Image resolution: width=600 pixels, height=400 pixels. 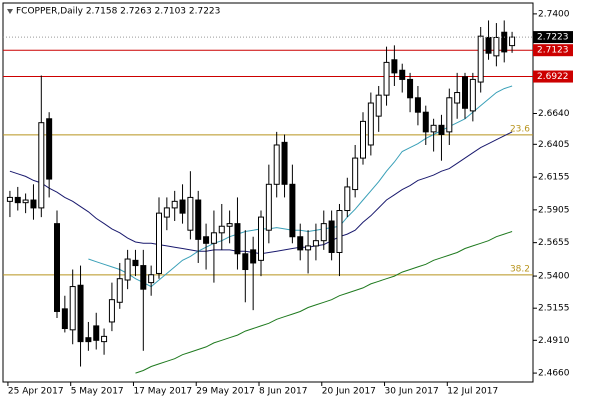 I want to click on y-tick-label: 2.4660, so click(x=554, y=374).